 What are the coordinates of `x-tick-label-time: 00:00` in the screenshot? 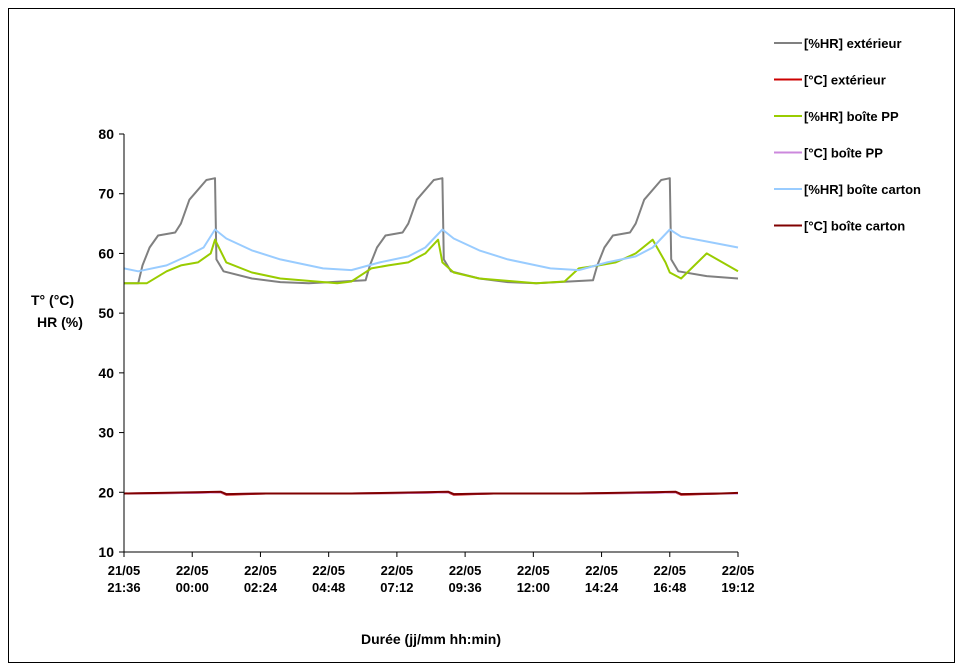 It's located at (192, 587).